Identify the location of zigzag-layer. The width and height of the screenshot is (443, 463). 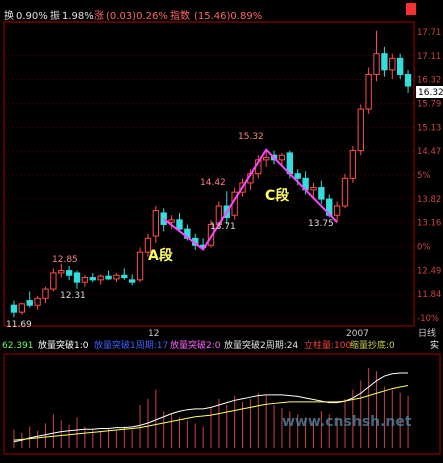
(250, 199).